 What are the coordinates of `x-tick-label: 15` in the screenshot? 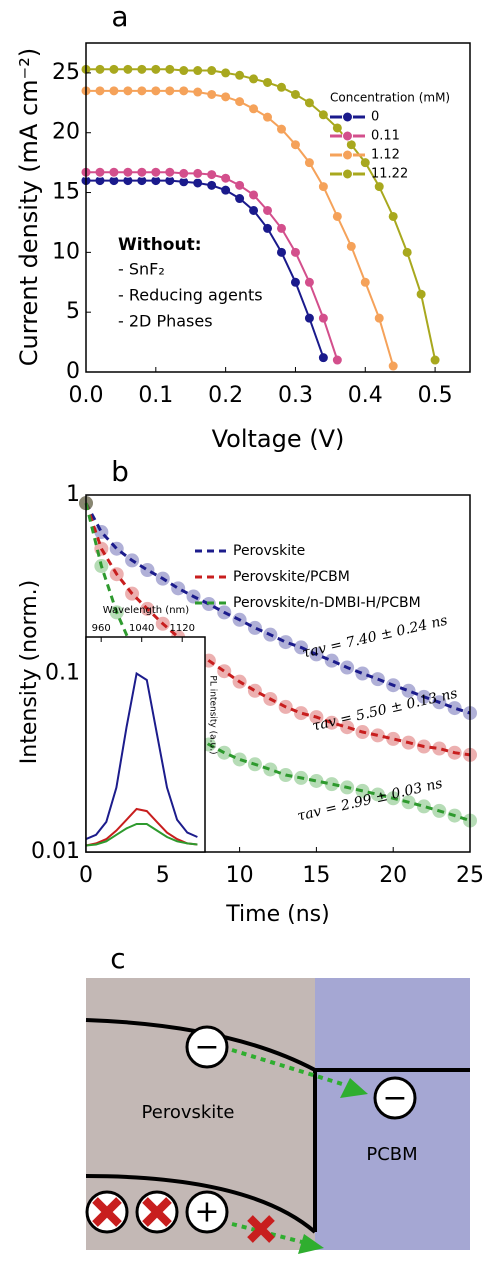 It's located at (316, 875).